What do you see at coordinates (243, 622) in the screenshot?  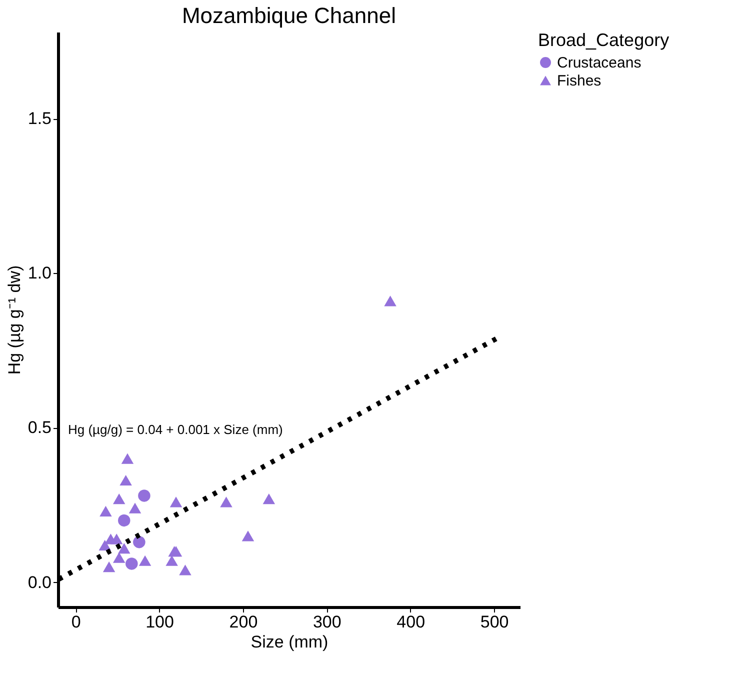 I see `x-tick-label: 200` at bounding box center [243, 622].